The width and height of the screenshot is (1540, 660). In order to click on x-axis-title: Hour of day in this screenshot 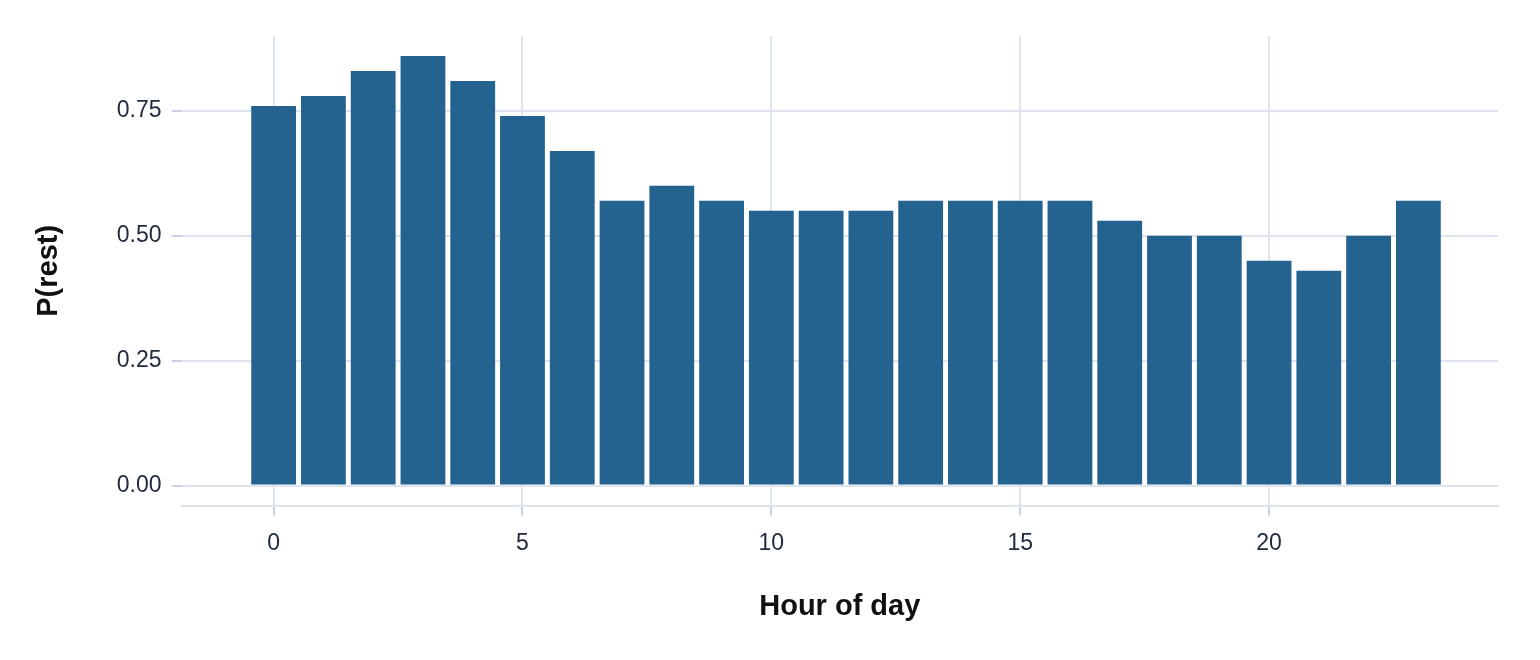, I will do `click(840, 604)`.